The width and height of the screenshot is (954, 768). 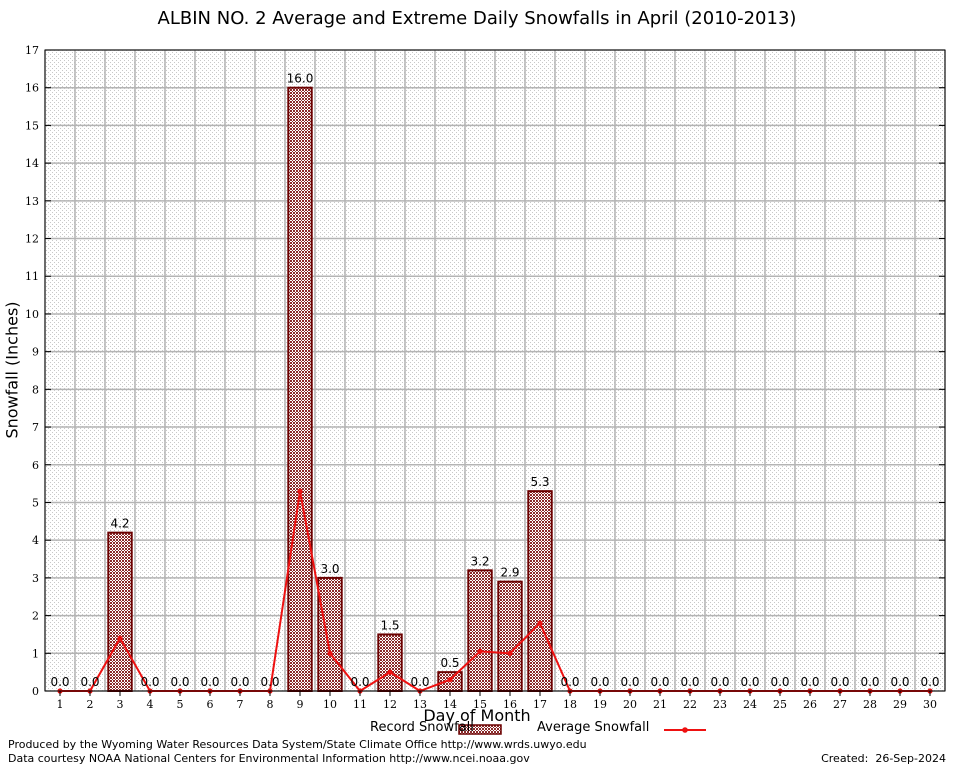 I want to click on legend-record-swatch, so click(x=480, y=729).